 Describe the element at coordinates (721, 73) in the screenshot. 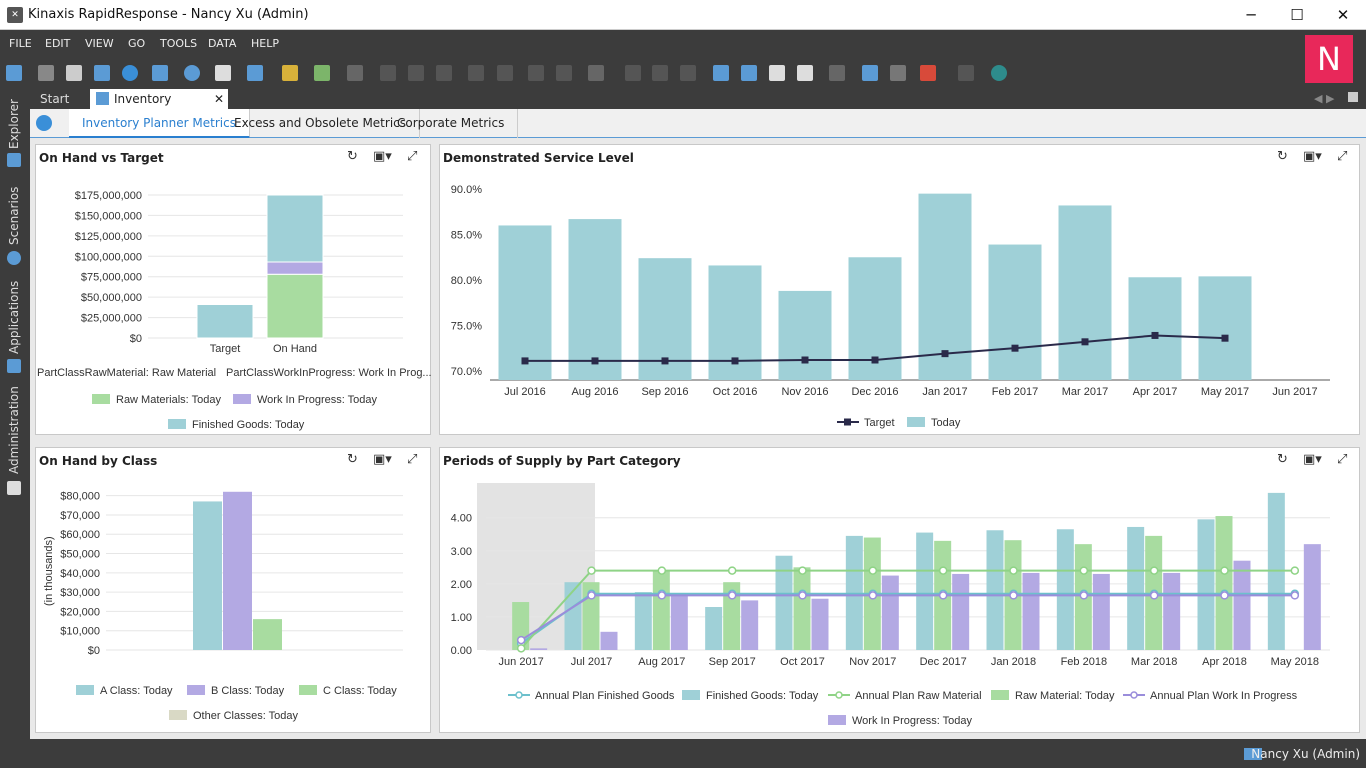

I see `chart-edit-icon` at that location.